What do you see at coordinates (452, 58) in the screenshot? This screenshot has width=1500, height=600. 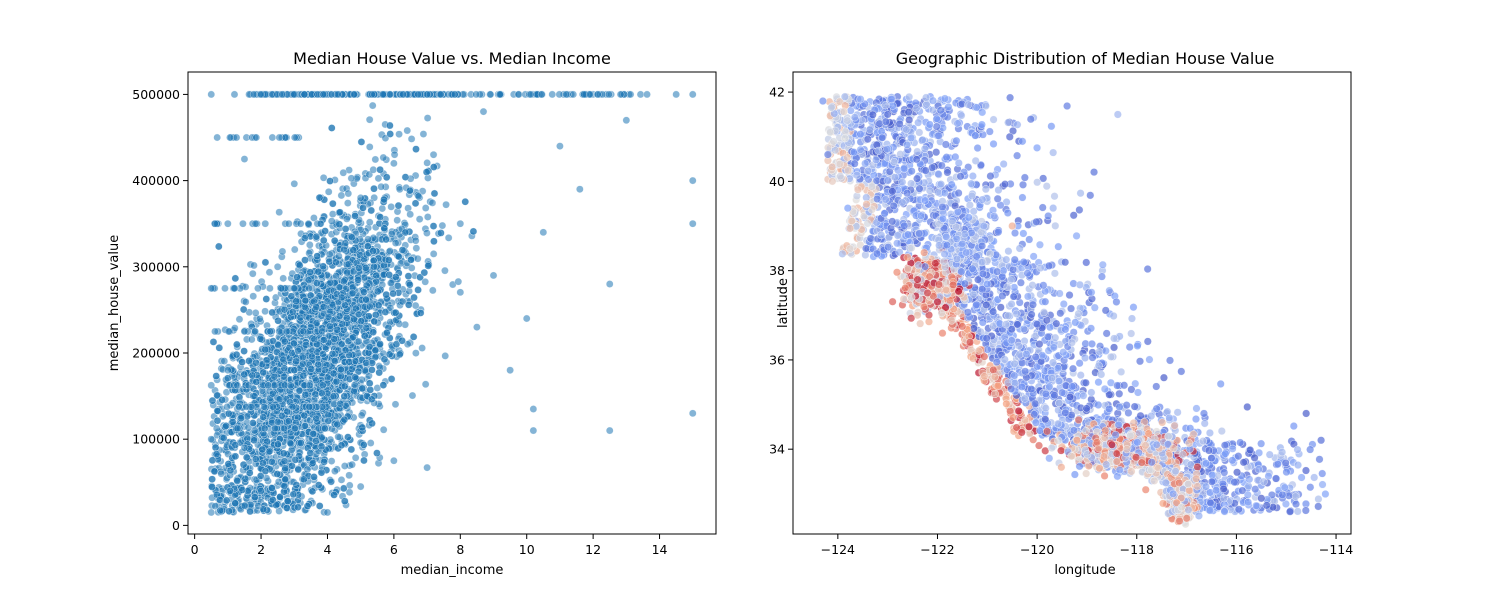 I see `chart-left-title: Median House Value vs. Median Income` at bounding box center [452, 58].